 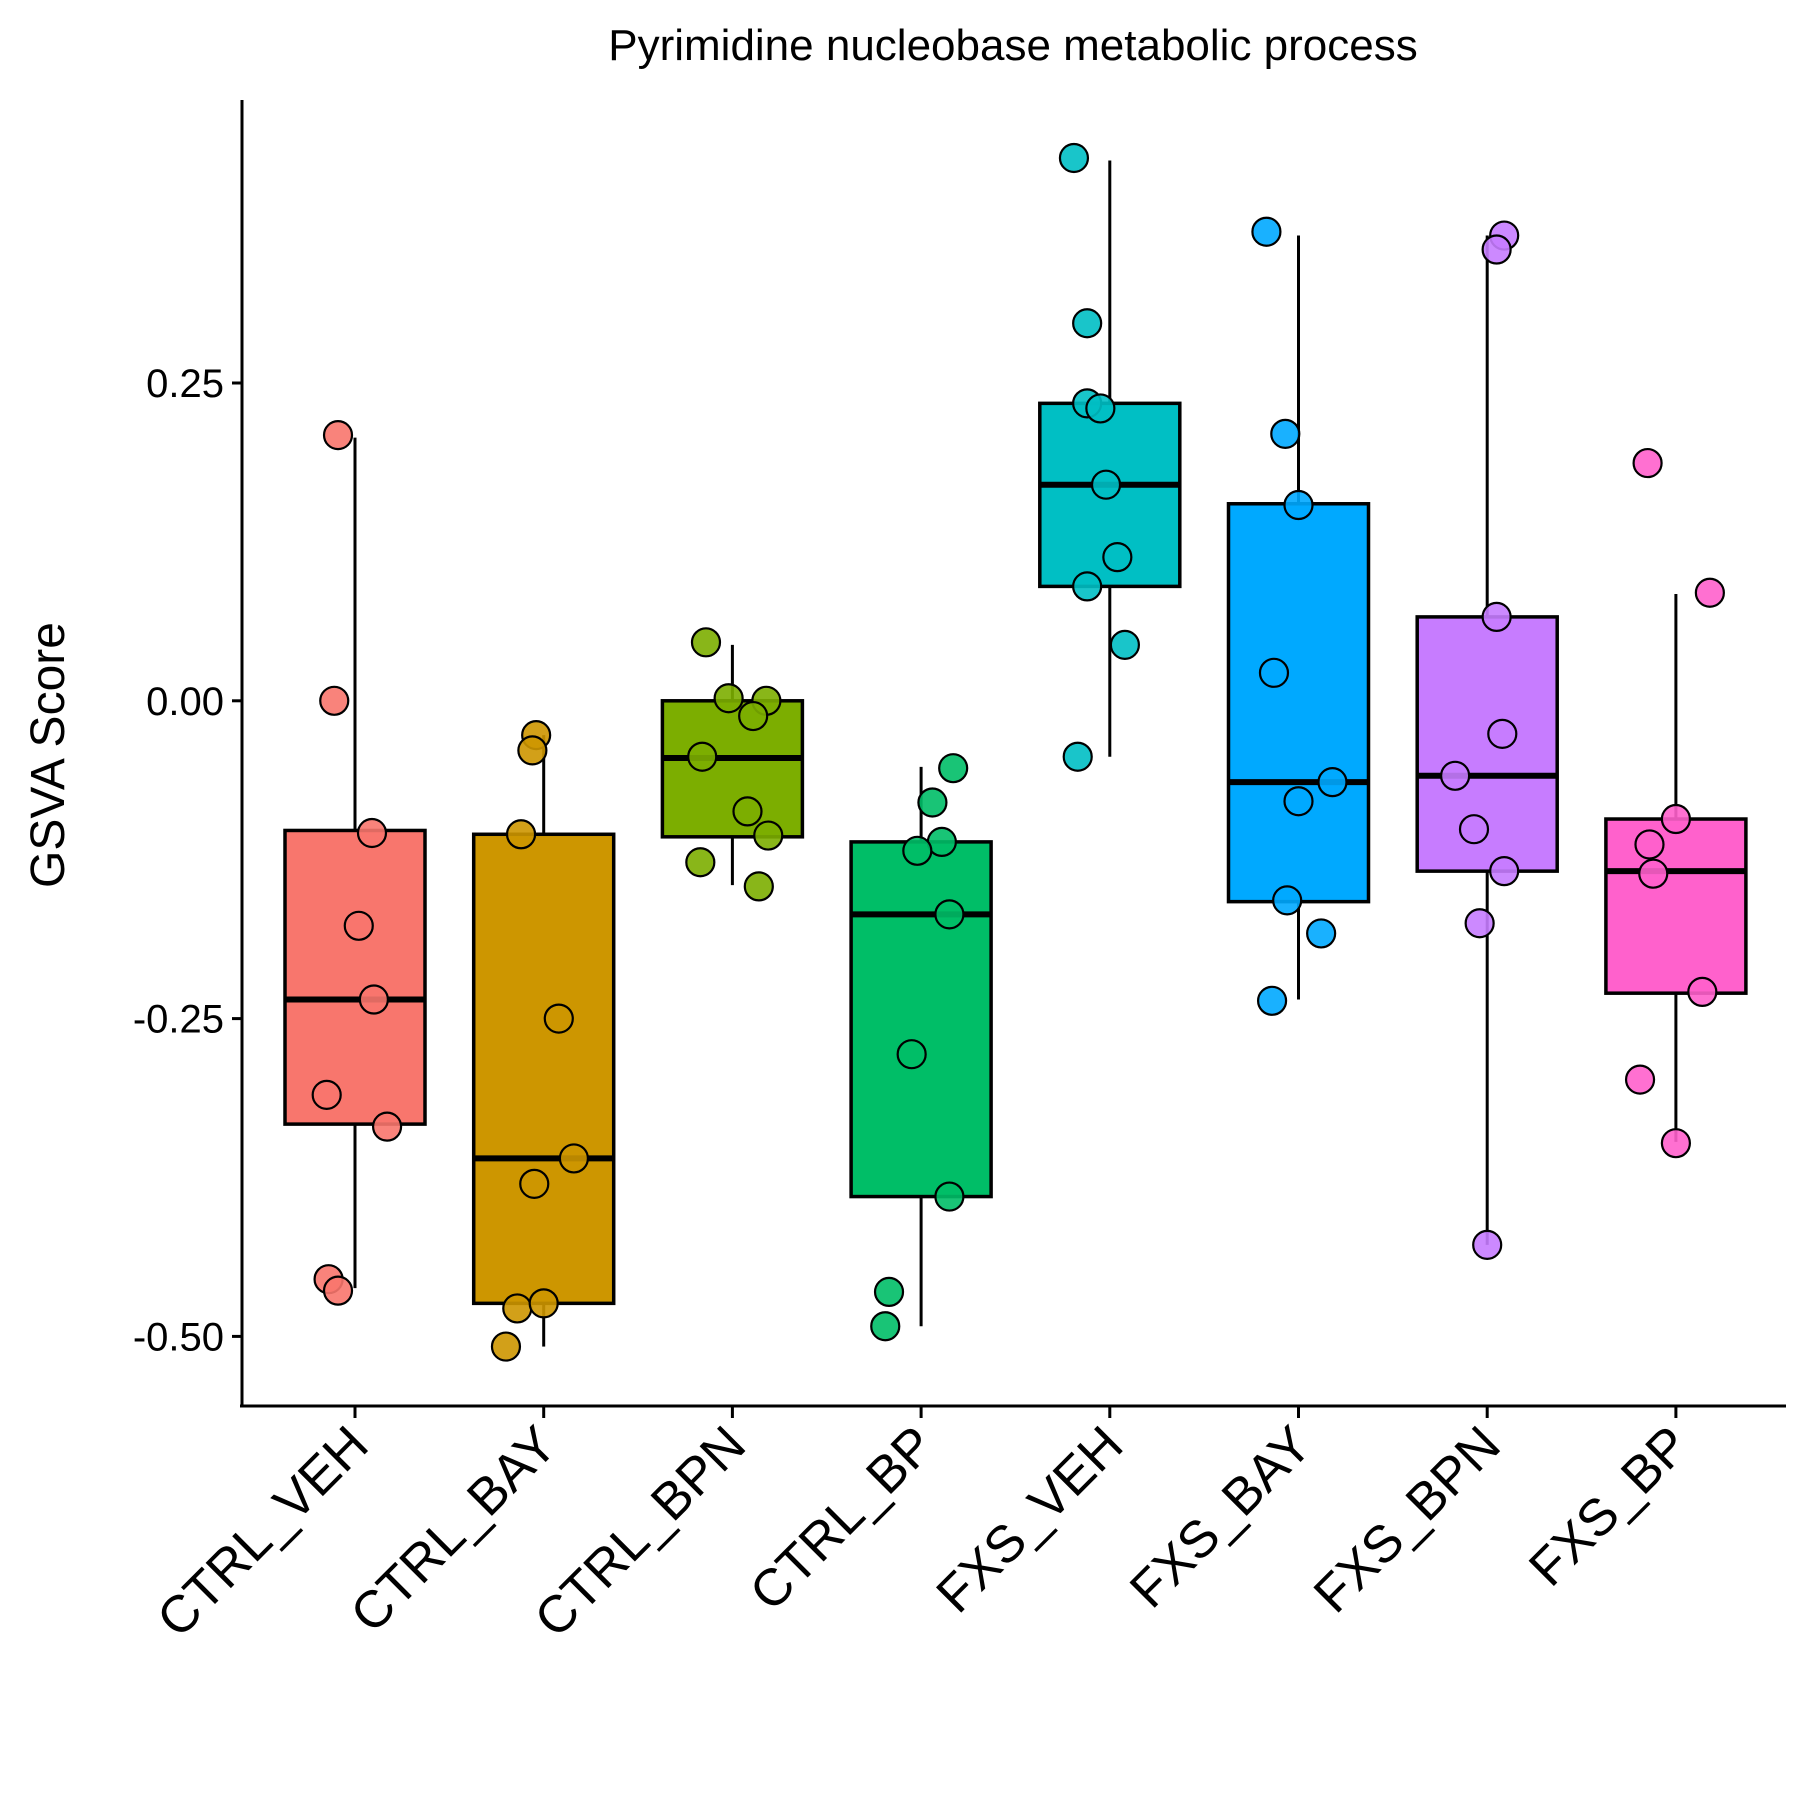 What do you see at coordinates (842, 1518) in the screenshot?
I see `x-tick-label: CTRL_BP` at bounding box center [842, 1518].